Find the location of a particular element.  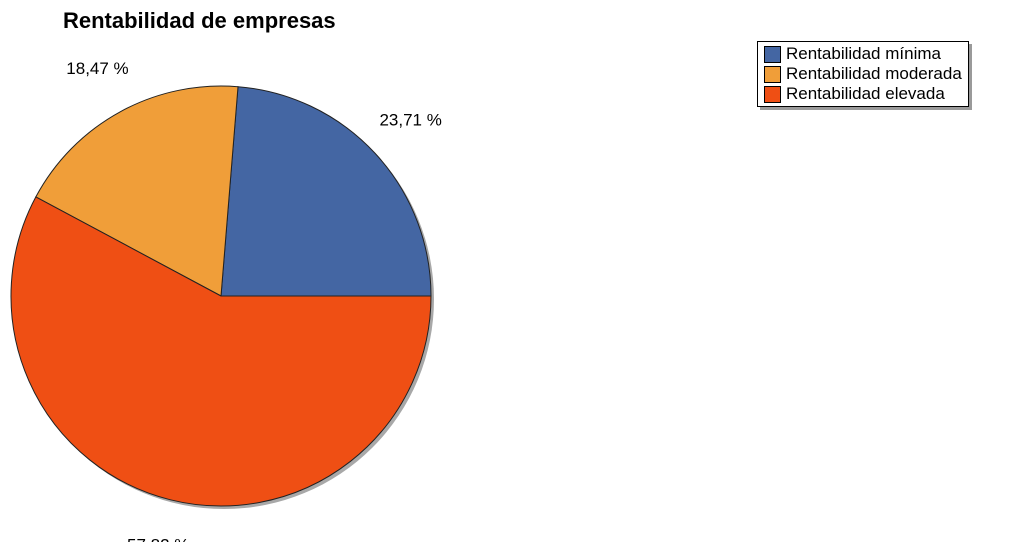

slice-value-label: 18,47 % is located at coordinates (97, 68).